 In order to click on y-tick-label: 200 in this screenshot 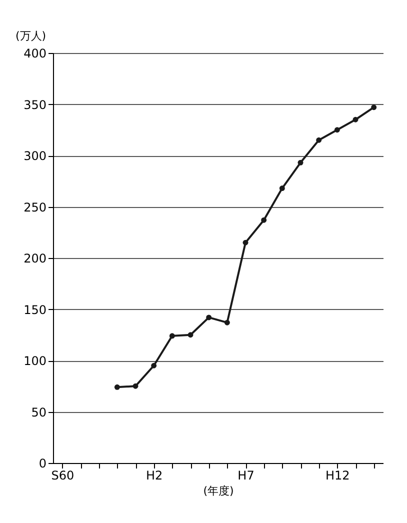, I will do `click(35, 259)`.